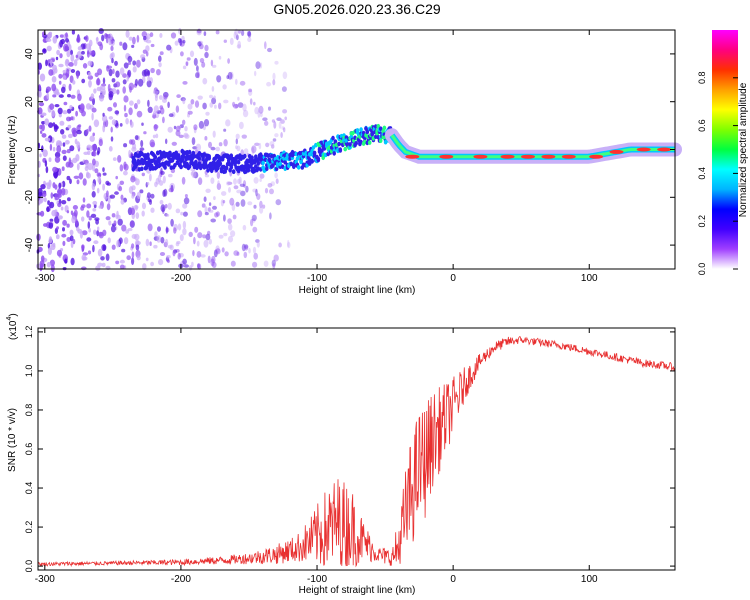  I want to click on colorbar-label: Normalized spectral amplitude, so click(743, 149).